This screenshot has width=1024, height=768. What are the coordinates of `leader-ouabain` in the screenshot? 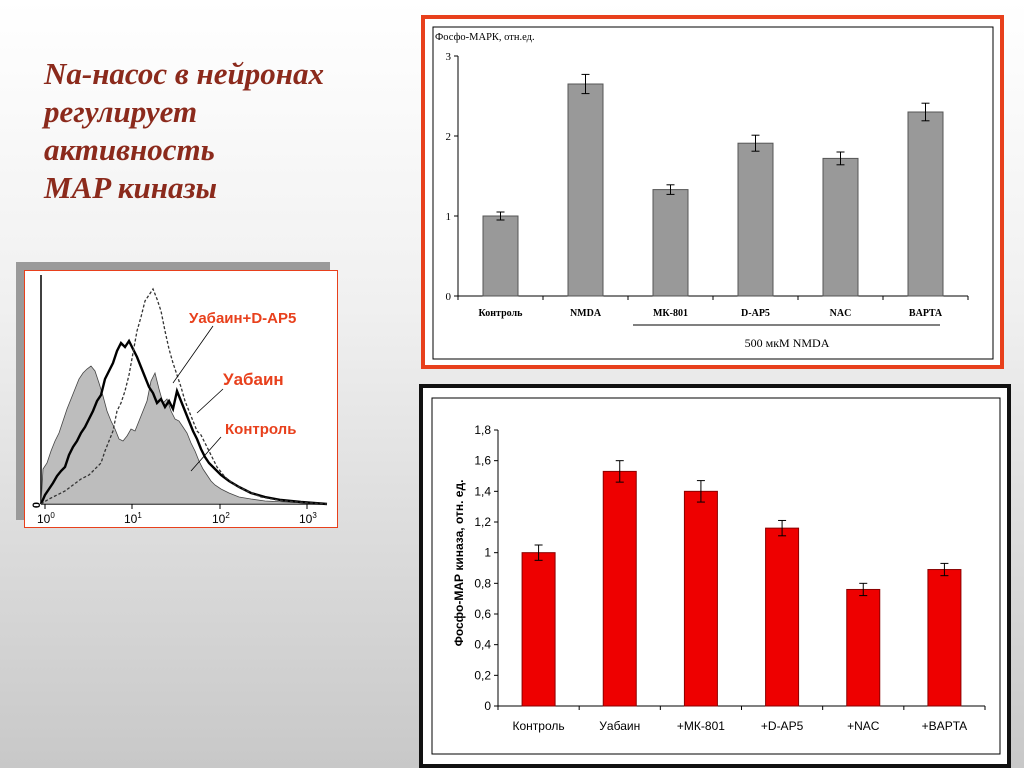 It's located at (210, 401).